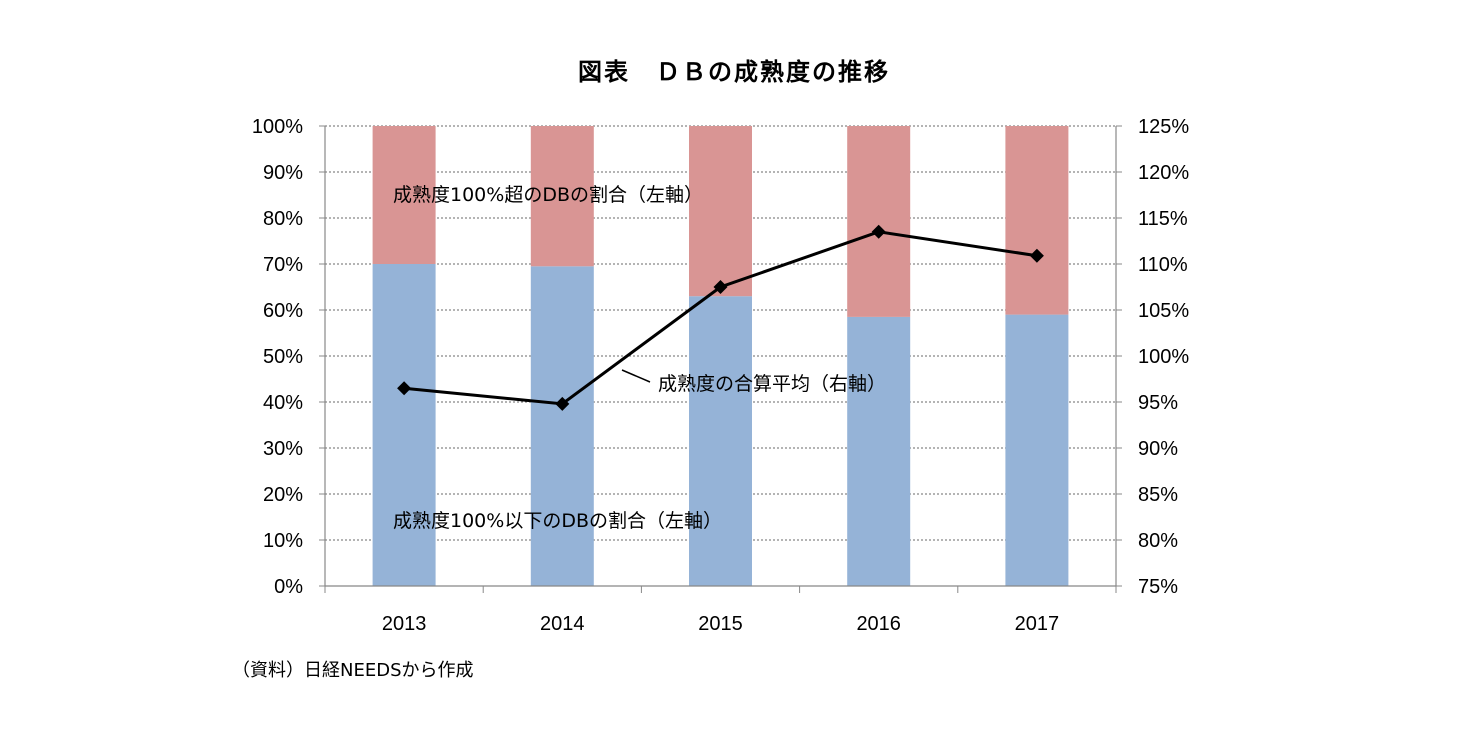  I want to click on right-axis-tick-label: 110%, so click(1163, 265).